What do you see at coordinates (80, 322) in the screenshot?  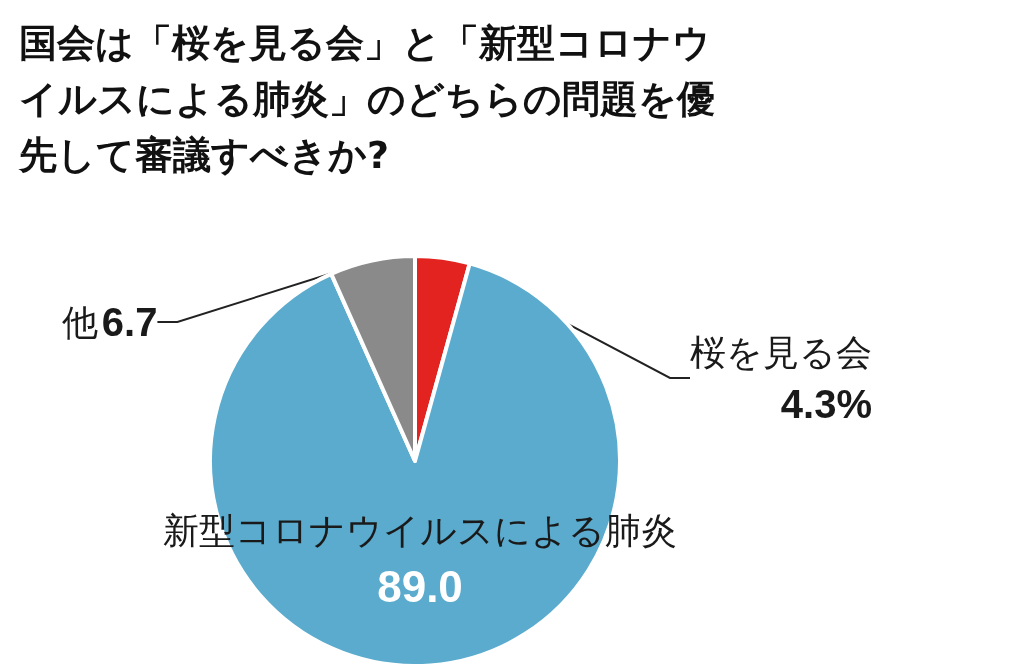 I see `slice-label: 他` at bounding box center [80, 322].